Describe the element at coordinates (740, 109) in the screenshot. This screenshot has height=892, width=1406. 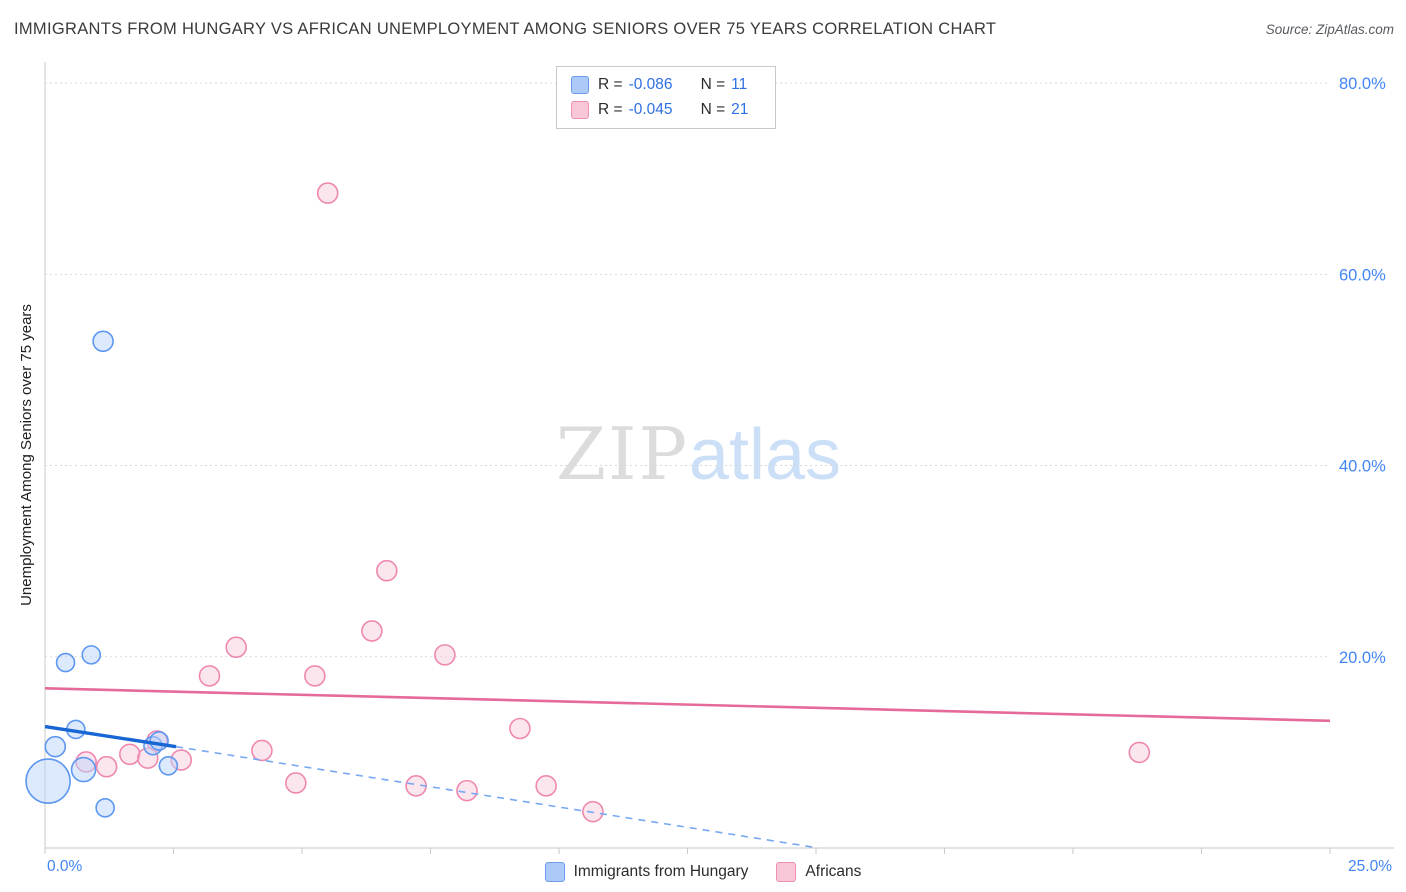
I see `africans-n-value: 21` at that location.